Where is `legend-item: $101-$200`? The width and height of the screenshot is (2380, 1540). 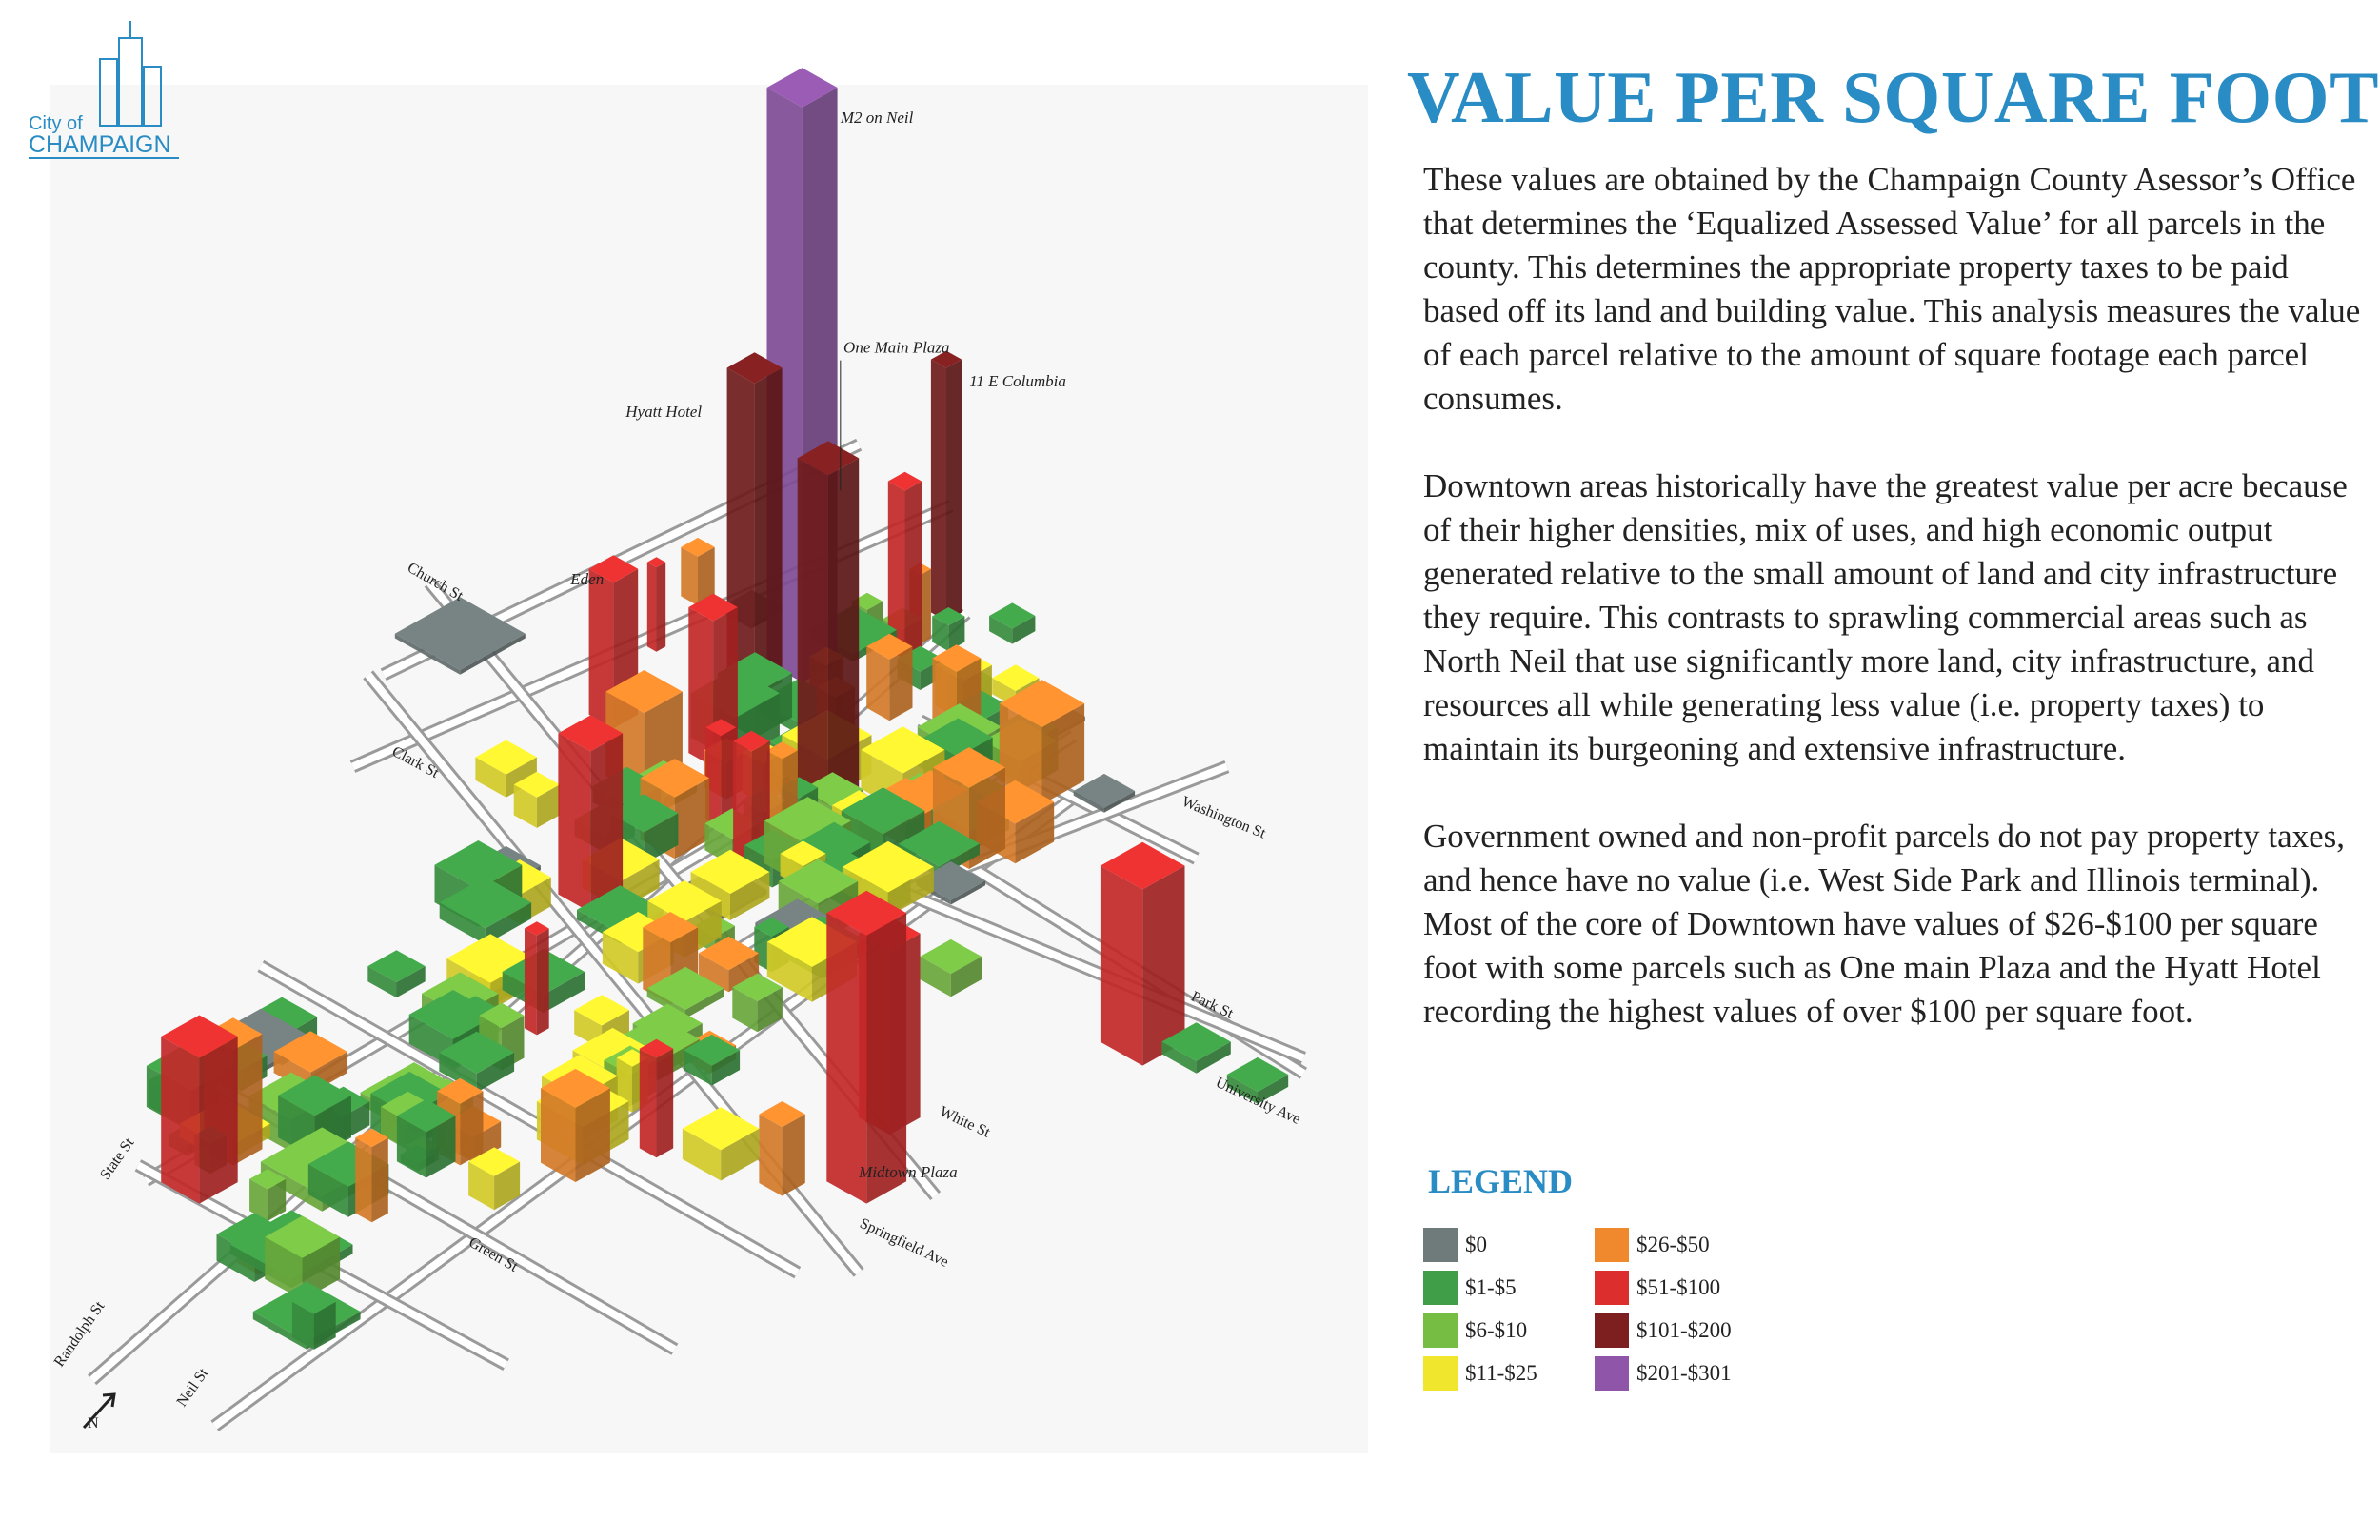 legend-item: $101-$200 is located at coordinates (1663, 1330).